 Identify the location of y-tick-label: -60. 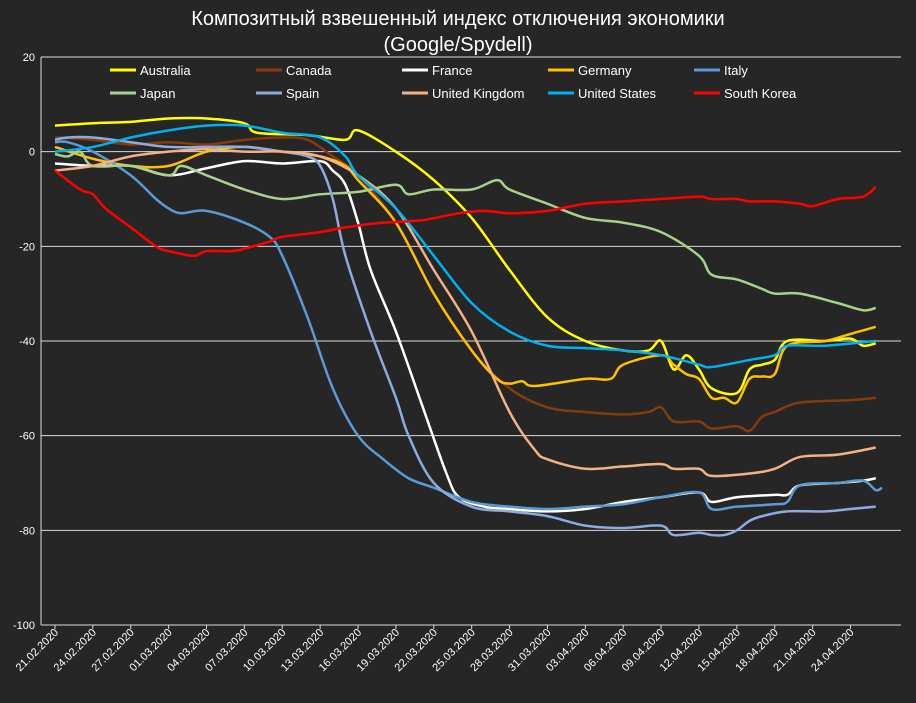
(27, 437).